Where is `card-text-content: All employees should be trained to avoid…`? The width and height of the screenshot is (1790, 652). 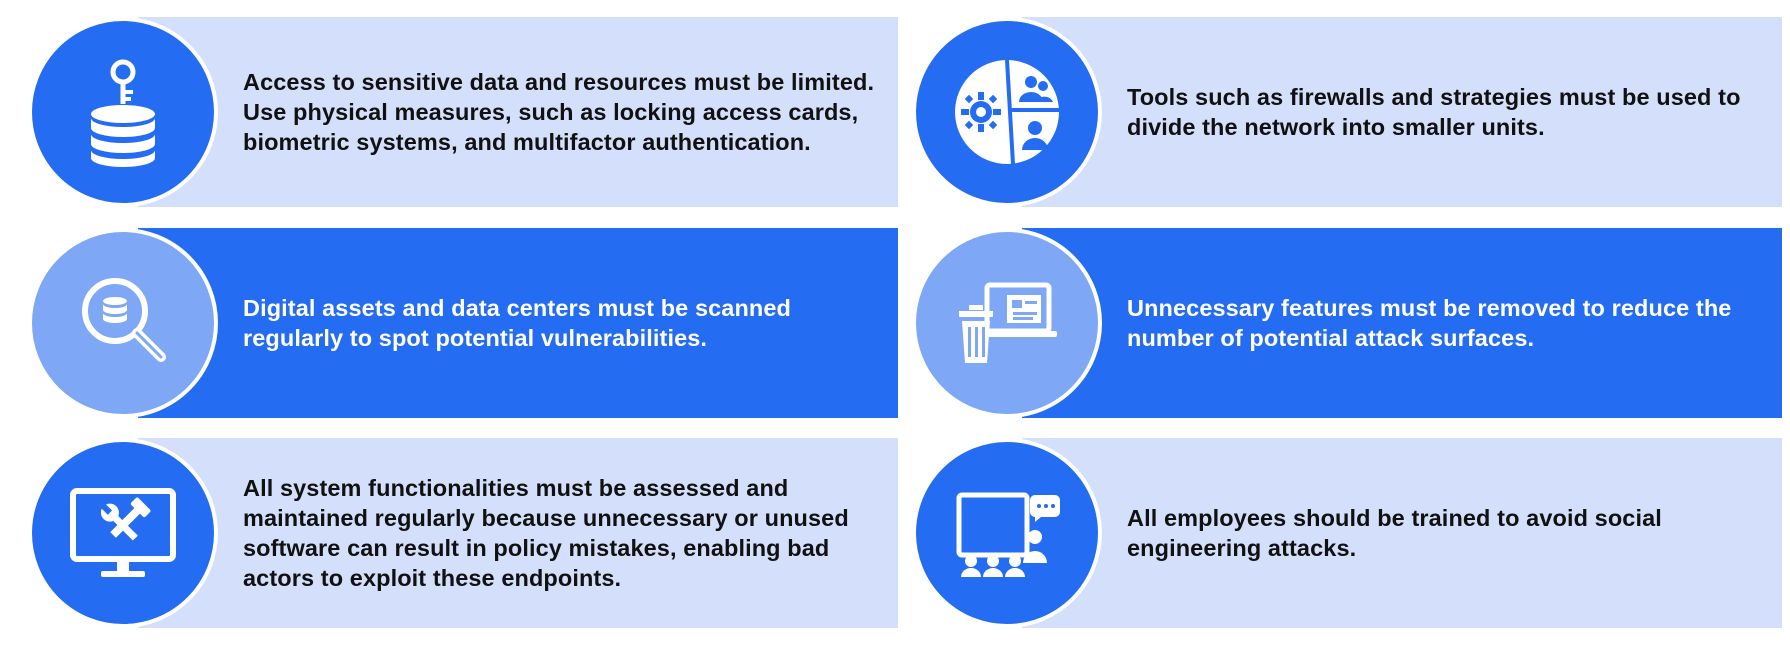 card-text-content: All employees should be trained to avoid… is located at coordinates (1394, 533).